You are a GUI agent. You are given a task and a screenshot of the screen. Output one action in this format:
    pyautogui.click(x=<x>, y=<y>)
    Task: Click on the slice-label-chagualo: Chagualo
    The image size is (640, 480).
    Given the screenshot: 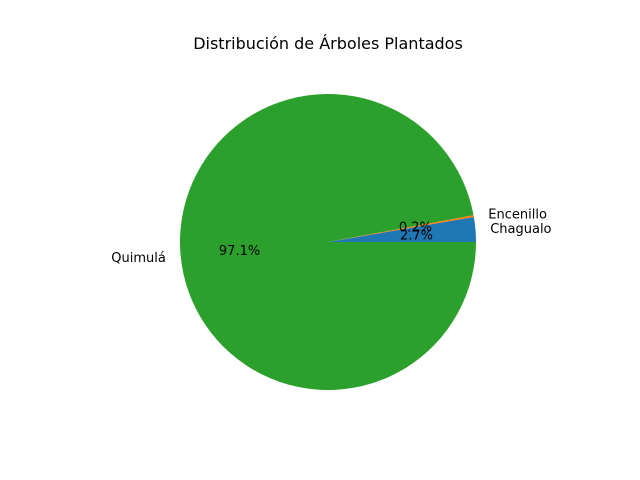 What is the action you would take?
    pyautogui.click(x=520, y=229)
    